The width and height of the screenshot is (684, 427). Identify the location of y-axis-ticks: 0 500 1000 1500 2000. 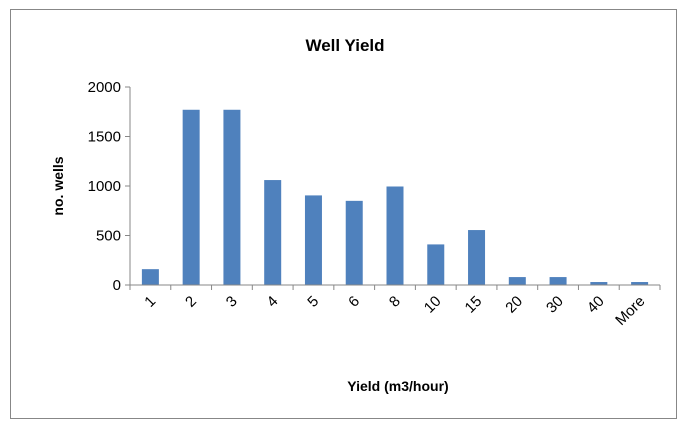
(109, 186).